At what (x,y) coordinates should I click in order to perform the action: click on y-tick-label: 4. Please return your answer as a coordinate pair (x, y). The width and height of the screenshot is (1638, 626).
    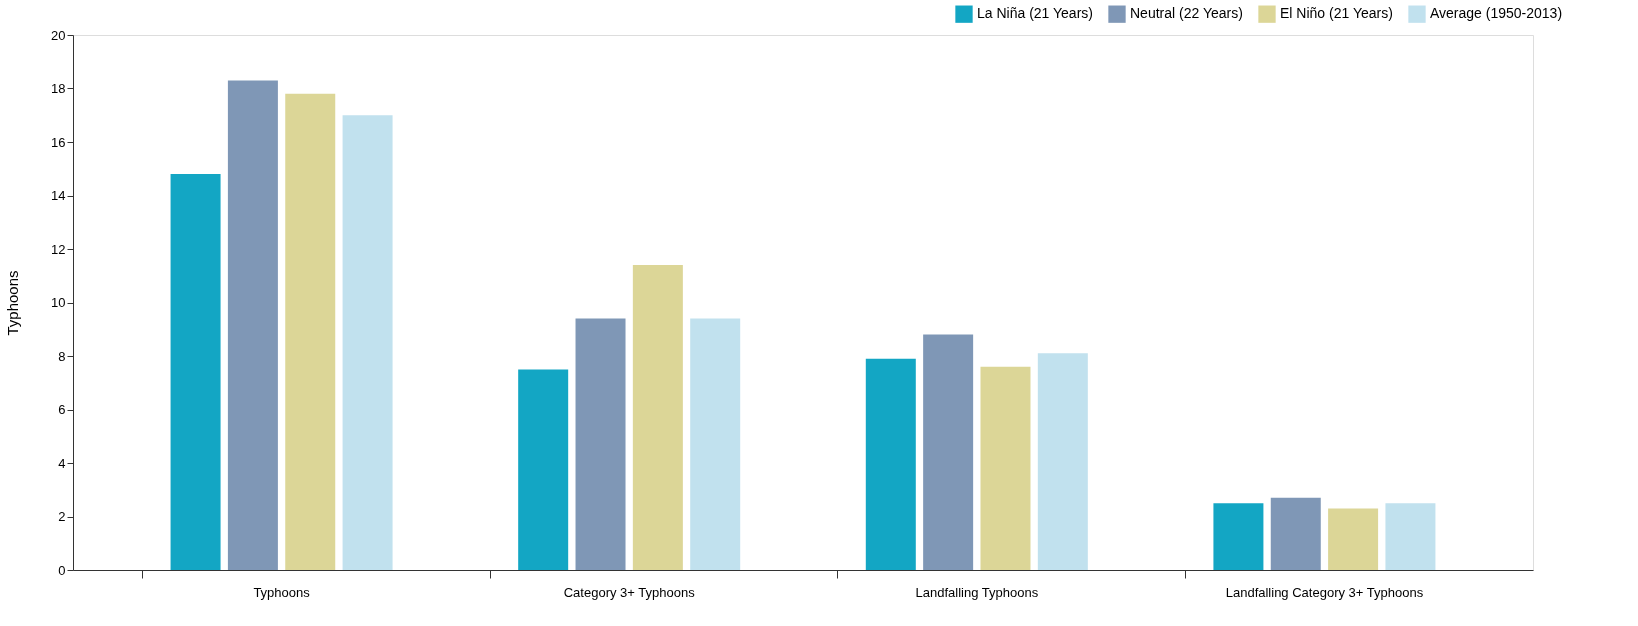
    Looking at the image, I should click on (62, 463).